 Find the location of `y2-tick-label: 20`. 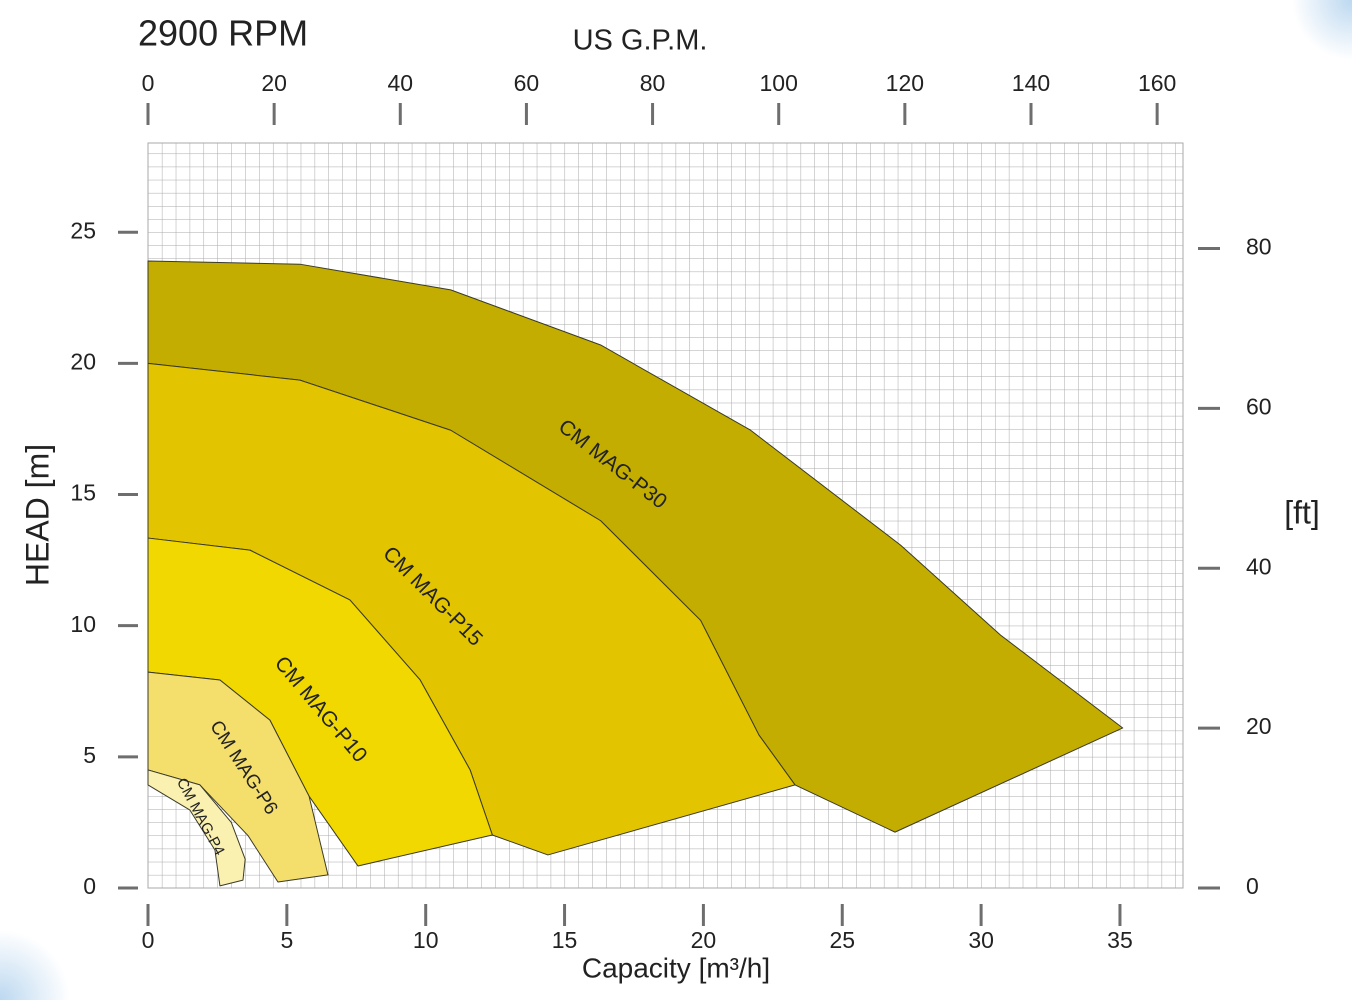

y2-tick-label: 20 is located at coordinates (1259, 726).